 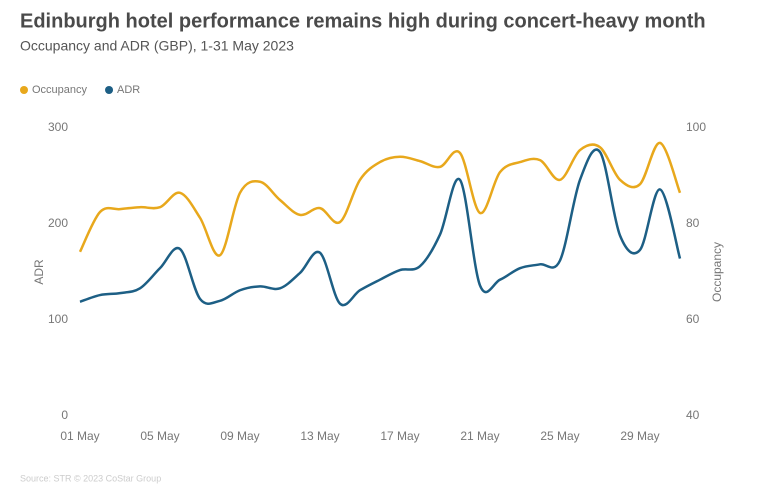 I want to click on y-tick-label: 300, so click(x=58, y=127).